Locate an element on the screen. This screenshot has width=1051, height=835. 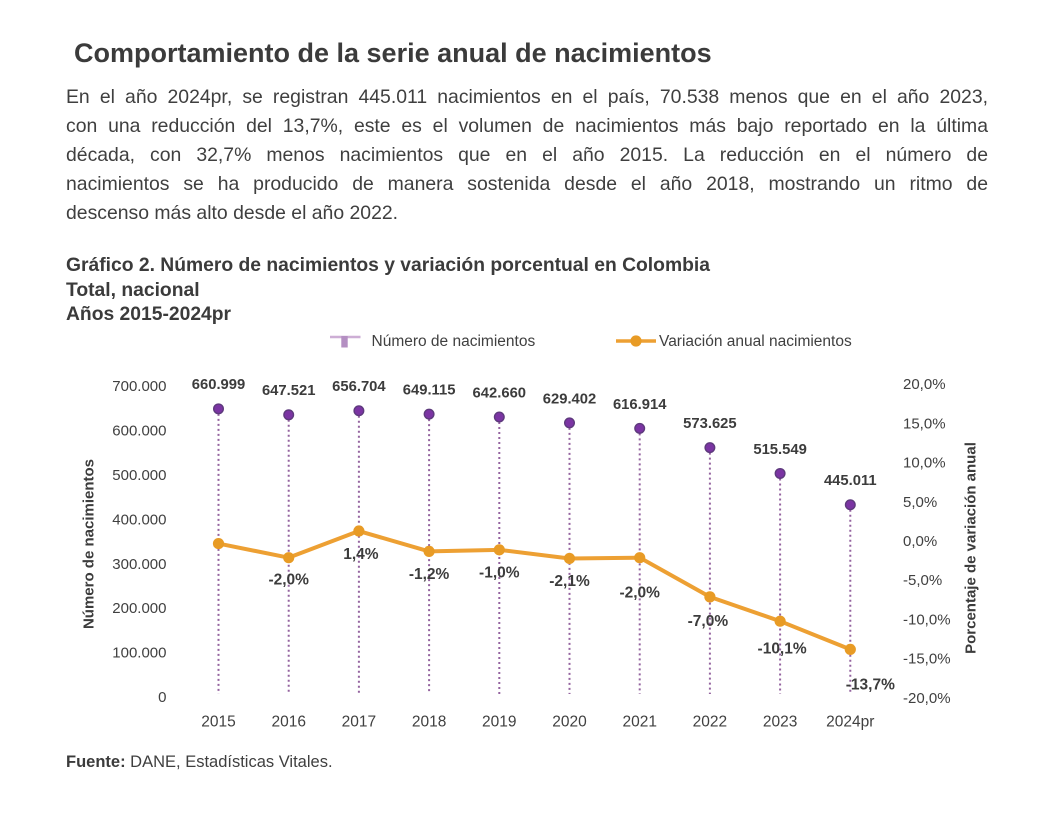
source-text: DANE, Estadísticas Vitales. is located at coordinates (229, 762).